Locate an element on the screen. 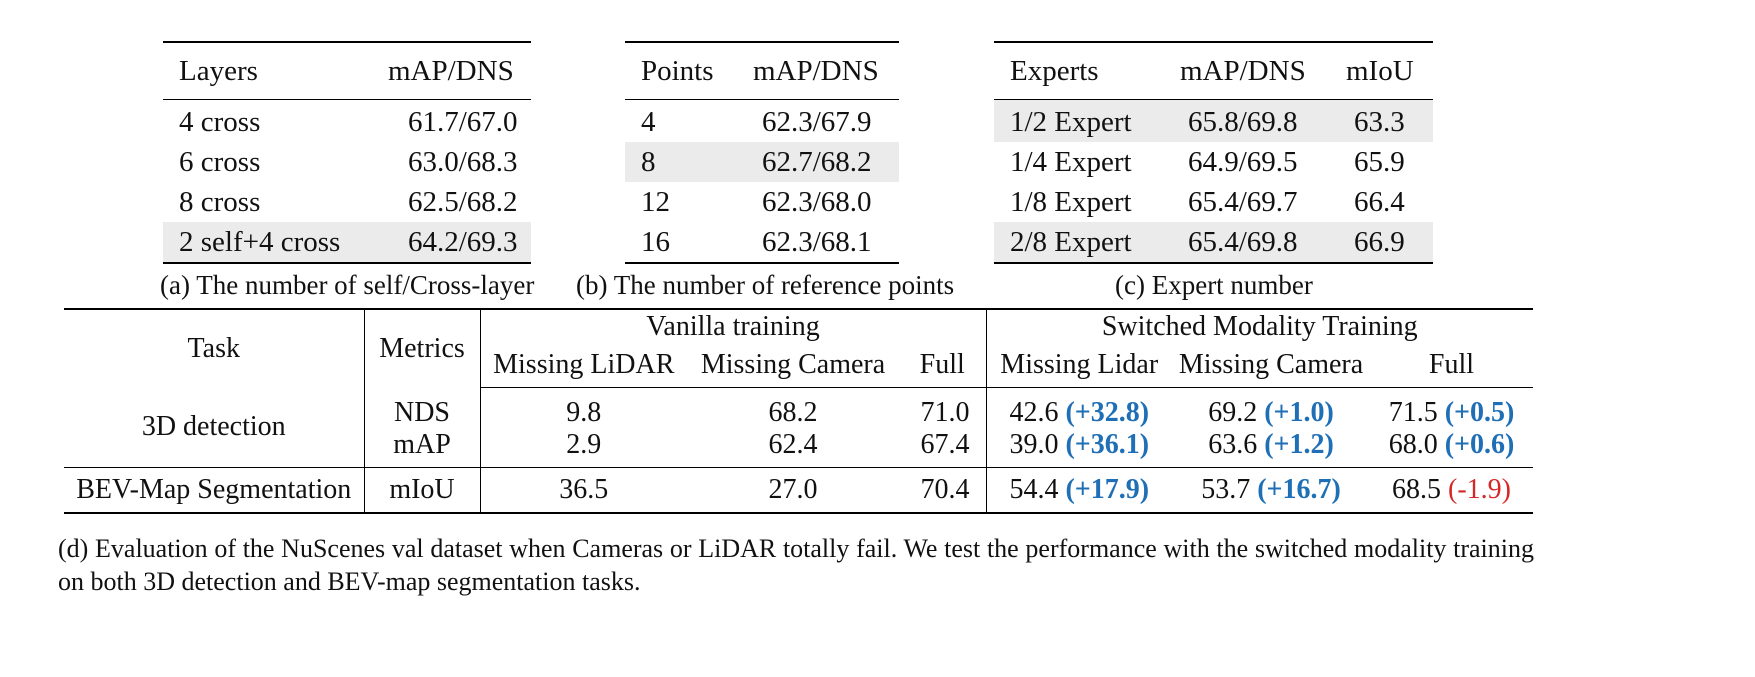 The image size is (1755, 677). delta-positive: (+0.6) is located at coordinates (1479, 444).